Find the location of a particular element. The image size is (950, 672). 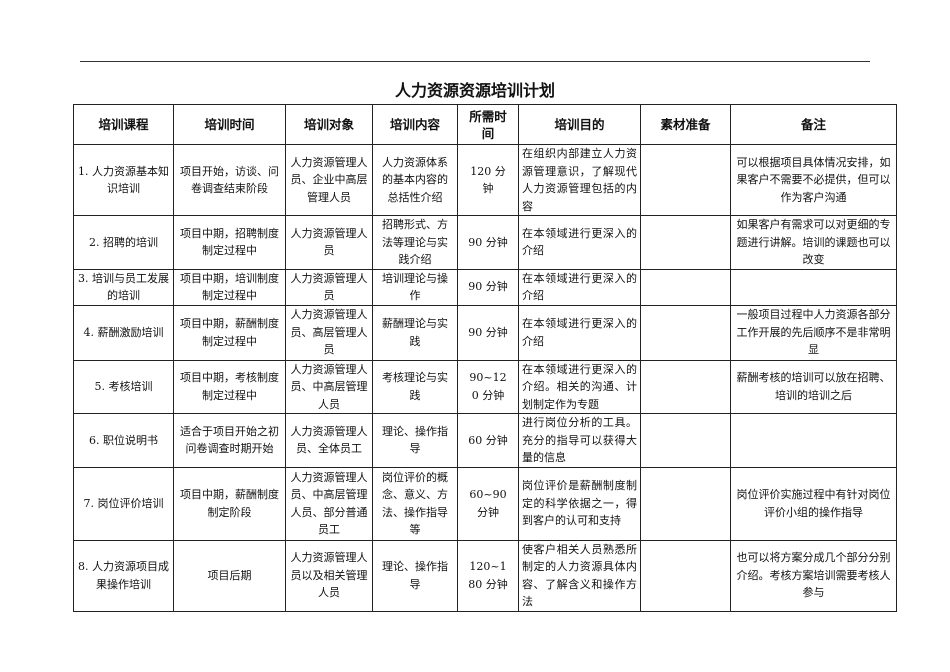

cell-time: 项目中期，薪酬制度制定阶段 is located at coordinates (229, 503).